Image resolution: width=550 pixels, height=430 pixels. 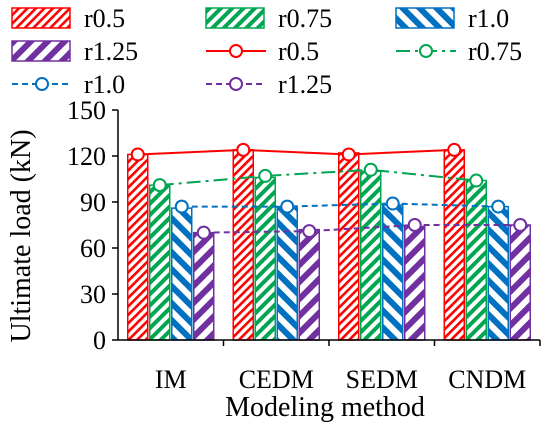 What do you see at coordinates (99, 340) in the screenshot?
I see `y-tick-label: 0` at bounding box center [99, 340].